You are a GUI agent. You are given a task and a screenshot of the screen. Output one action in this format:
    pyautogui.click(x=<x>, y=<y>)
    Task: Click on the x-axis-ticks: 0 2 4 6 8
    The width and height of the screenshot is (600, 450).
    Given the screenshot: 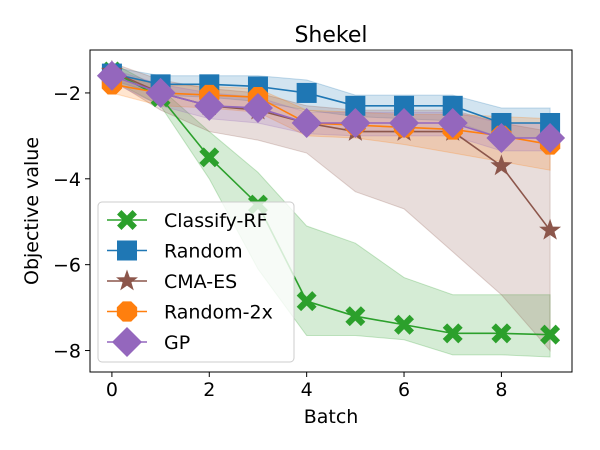 What is the action you would take?
    pyautogui.click(x=306, y=386)
    